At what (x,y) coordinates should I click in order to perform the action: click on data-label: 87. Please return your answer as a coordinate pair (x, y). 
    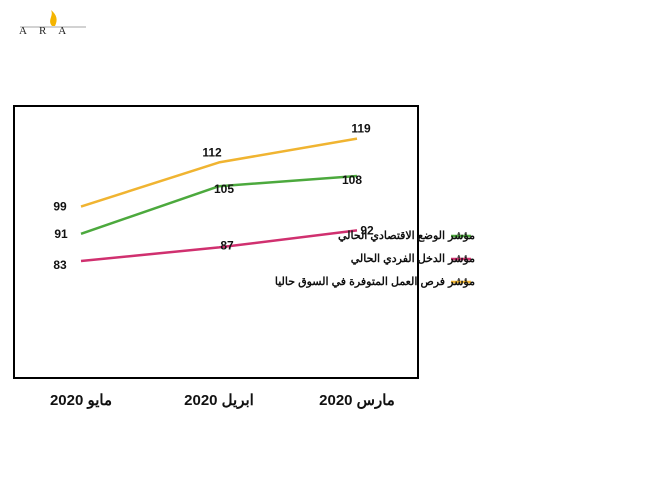
    Looking at the image, I should click on (227, 245).